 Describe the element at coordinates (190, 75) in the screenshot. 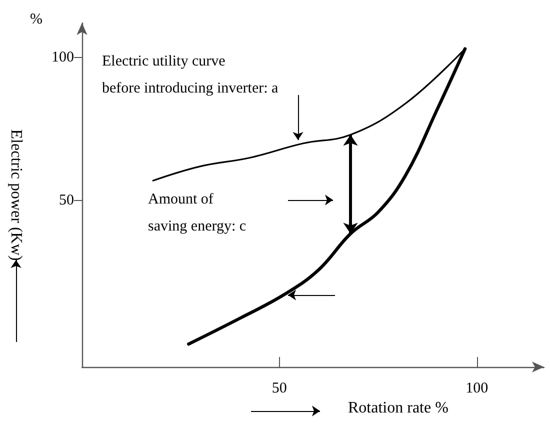

I see `annotation: Electric utility curve before introducing inverter: a` at that location.